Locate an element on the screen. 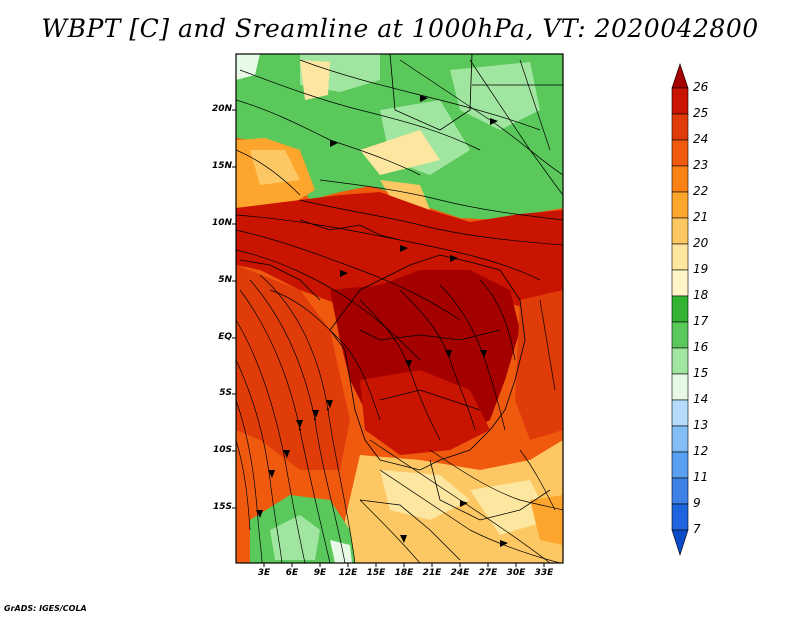 Image resolution: width=800 pixels, height=618 pixels. lon-label-30e: 30E is located at coordinates (516, 573).